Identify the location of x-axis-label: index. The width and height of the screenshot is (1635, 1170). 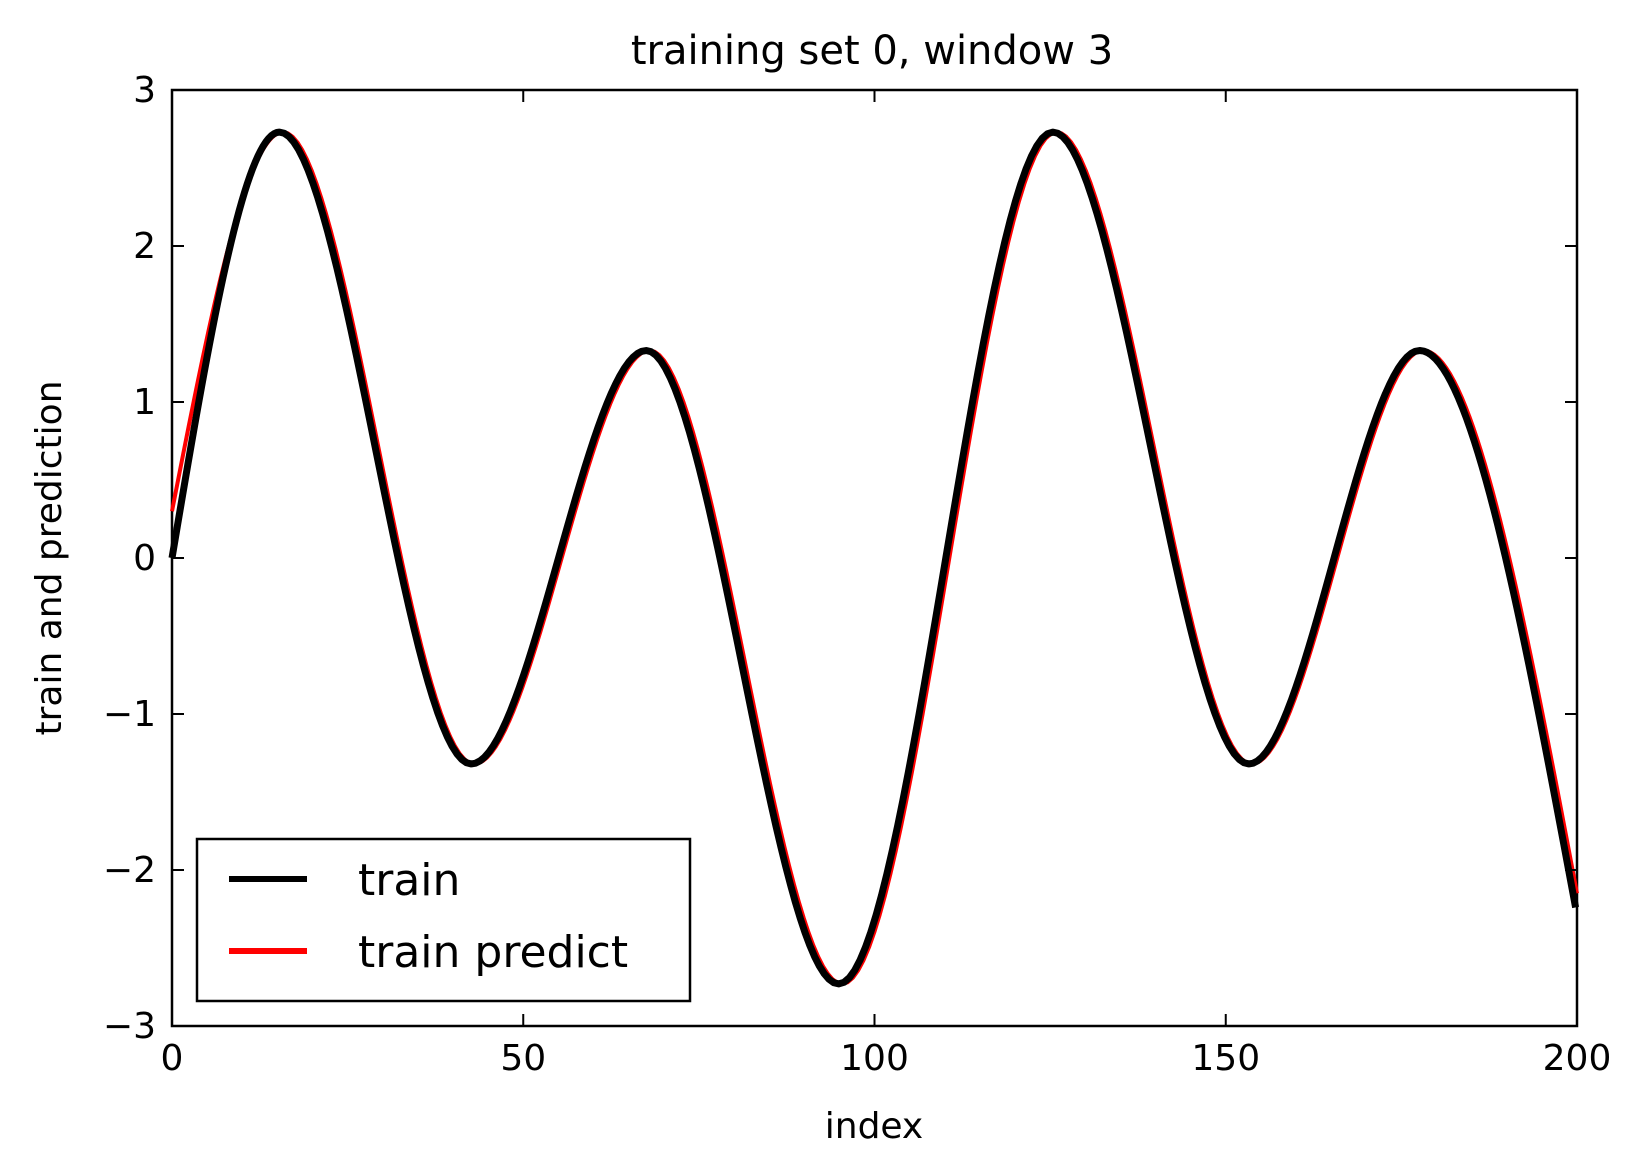
(874, 1126).